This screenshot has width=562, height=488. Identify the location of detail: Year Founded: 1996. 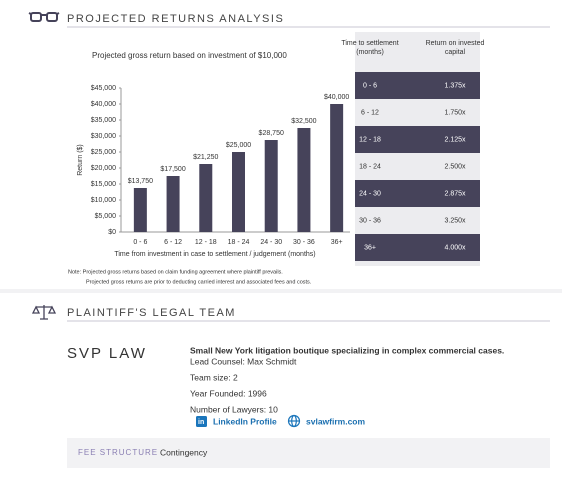
(228, 393).